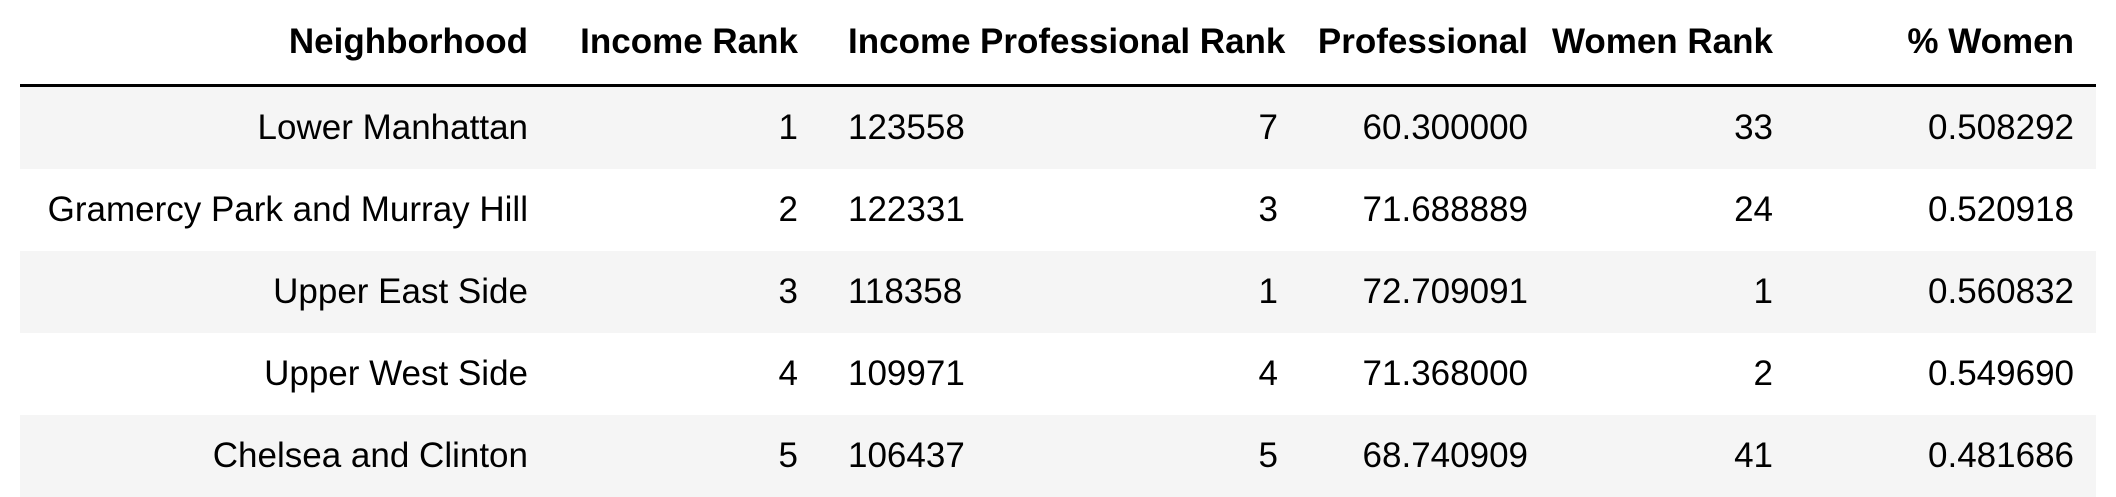  I want to click on column-header-income-rank: Income Rank, so click(685, 43).